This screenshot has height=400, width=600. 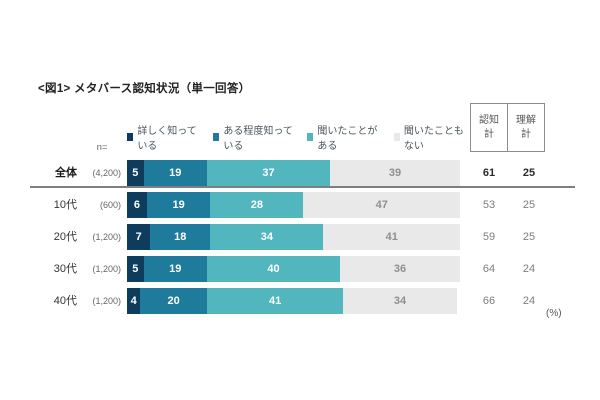 I want to click on segment-value: 28, so click(x=256, y=205).